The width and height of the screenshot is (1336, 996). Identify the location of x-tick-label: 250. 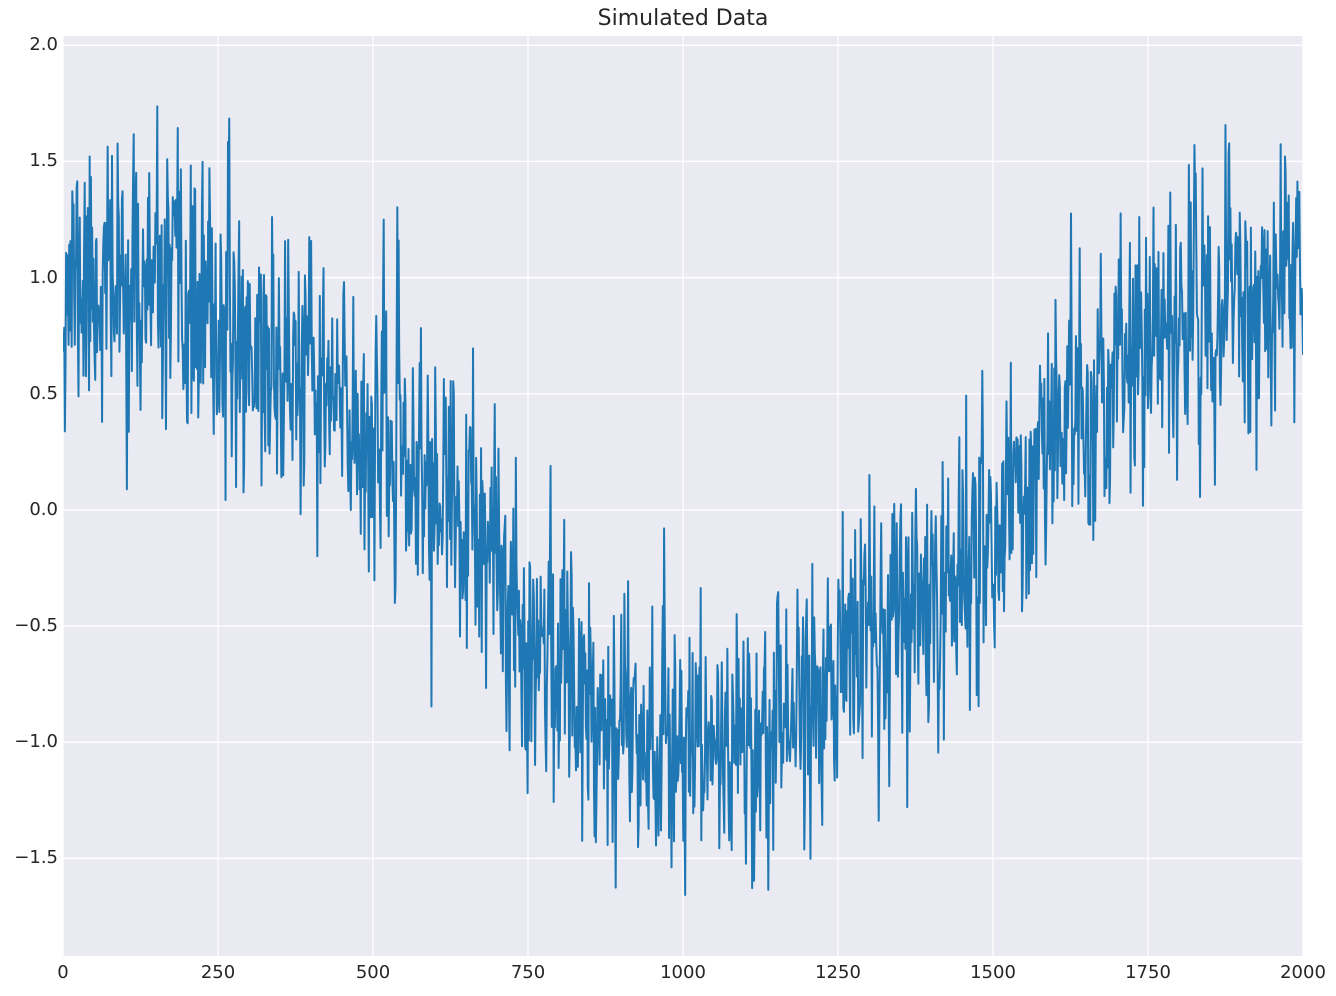
(218, 972).